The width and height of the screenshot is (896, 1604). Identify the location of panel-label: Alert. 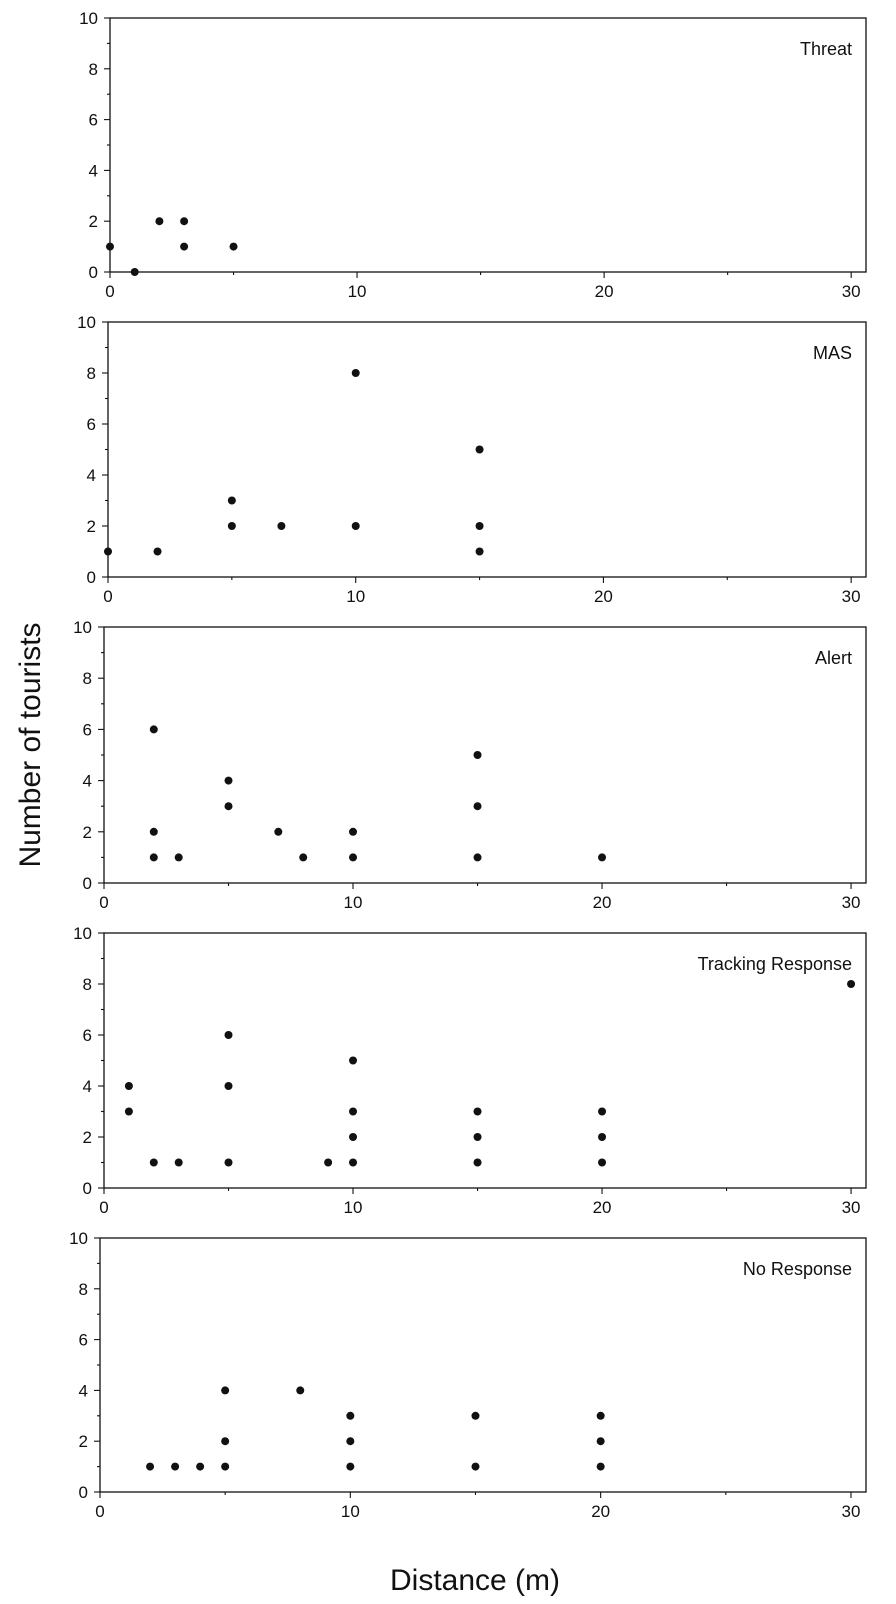
(833, 658).